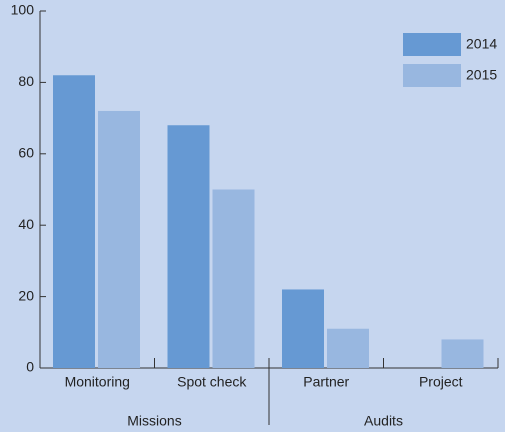 This screenshot has height=432, width=505. Describe the element at coordinates (383, 421) in the screenshot. I see `group-label: Audits` at that location.